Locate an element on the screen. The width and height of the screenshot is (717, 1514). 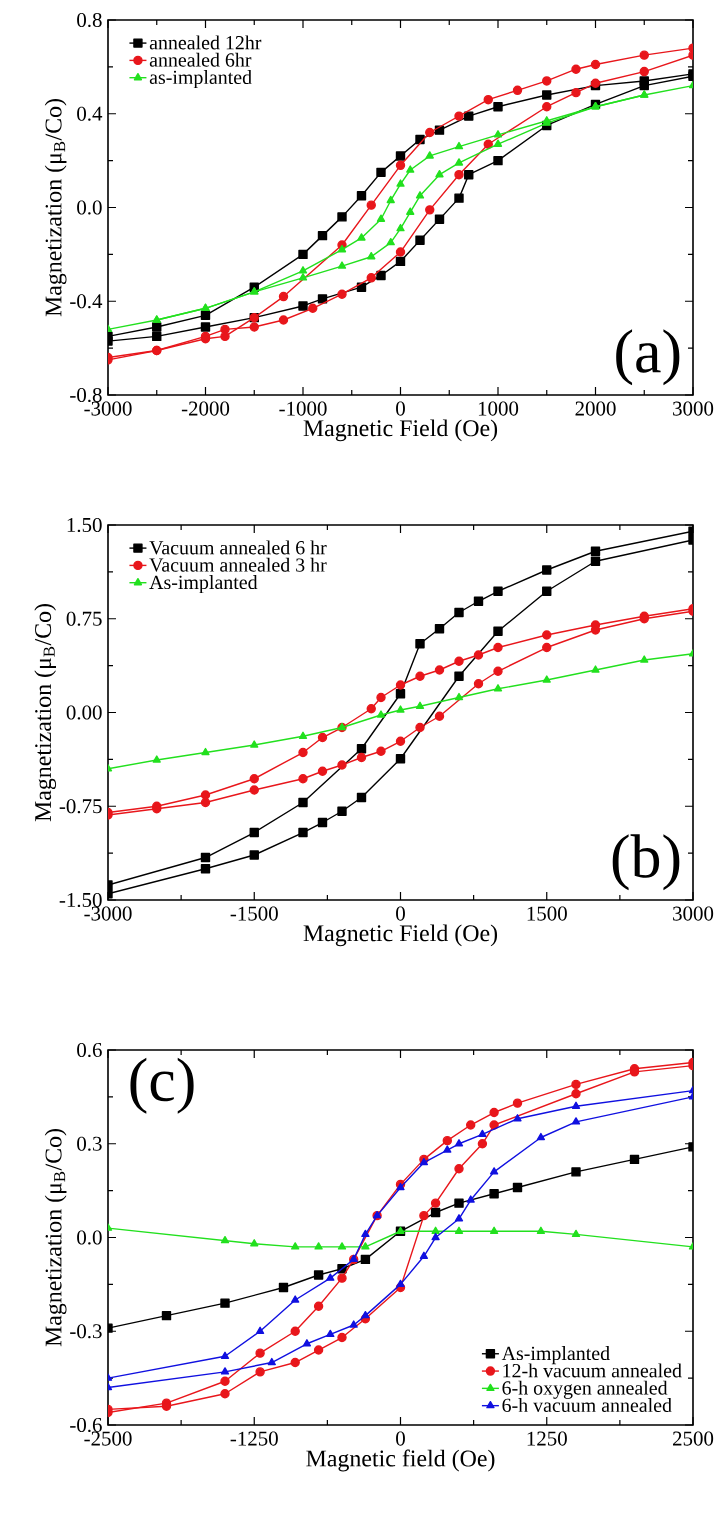
y-tick-label: -0.4 is located at coordinates (86, 301).